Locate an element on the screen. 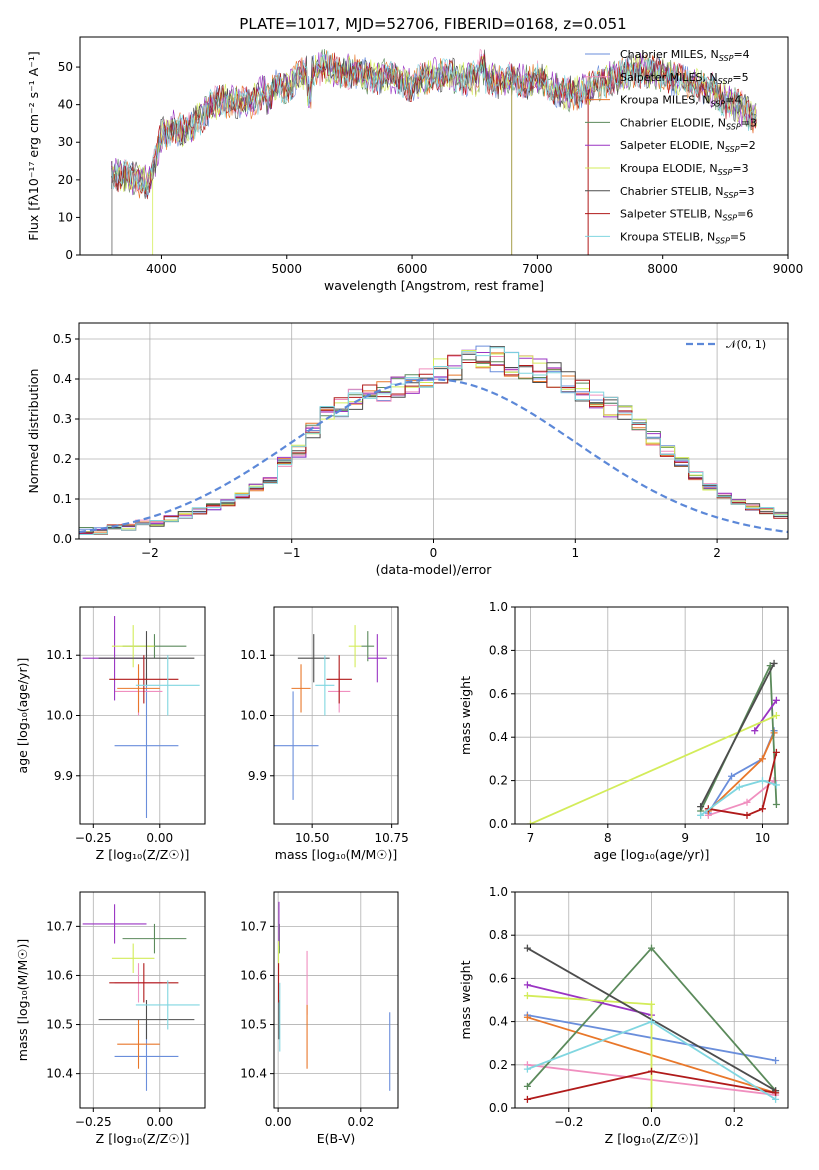 This screenshot has height=1170, width=819. legend-label: Kroupa MILES, NSSP=4 is located at coordinates (680, 101).